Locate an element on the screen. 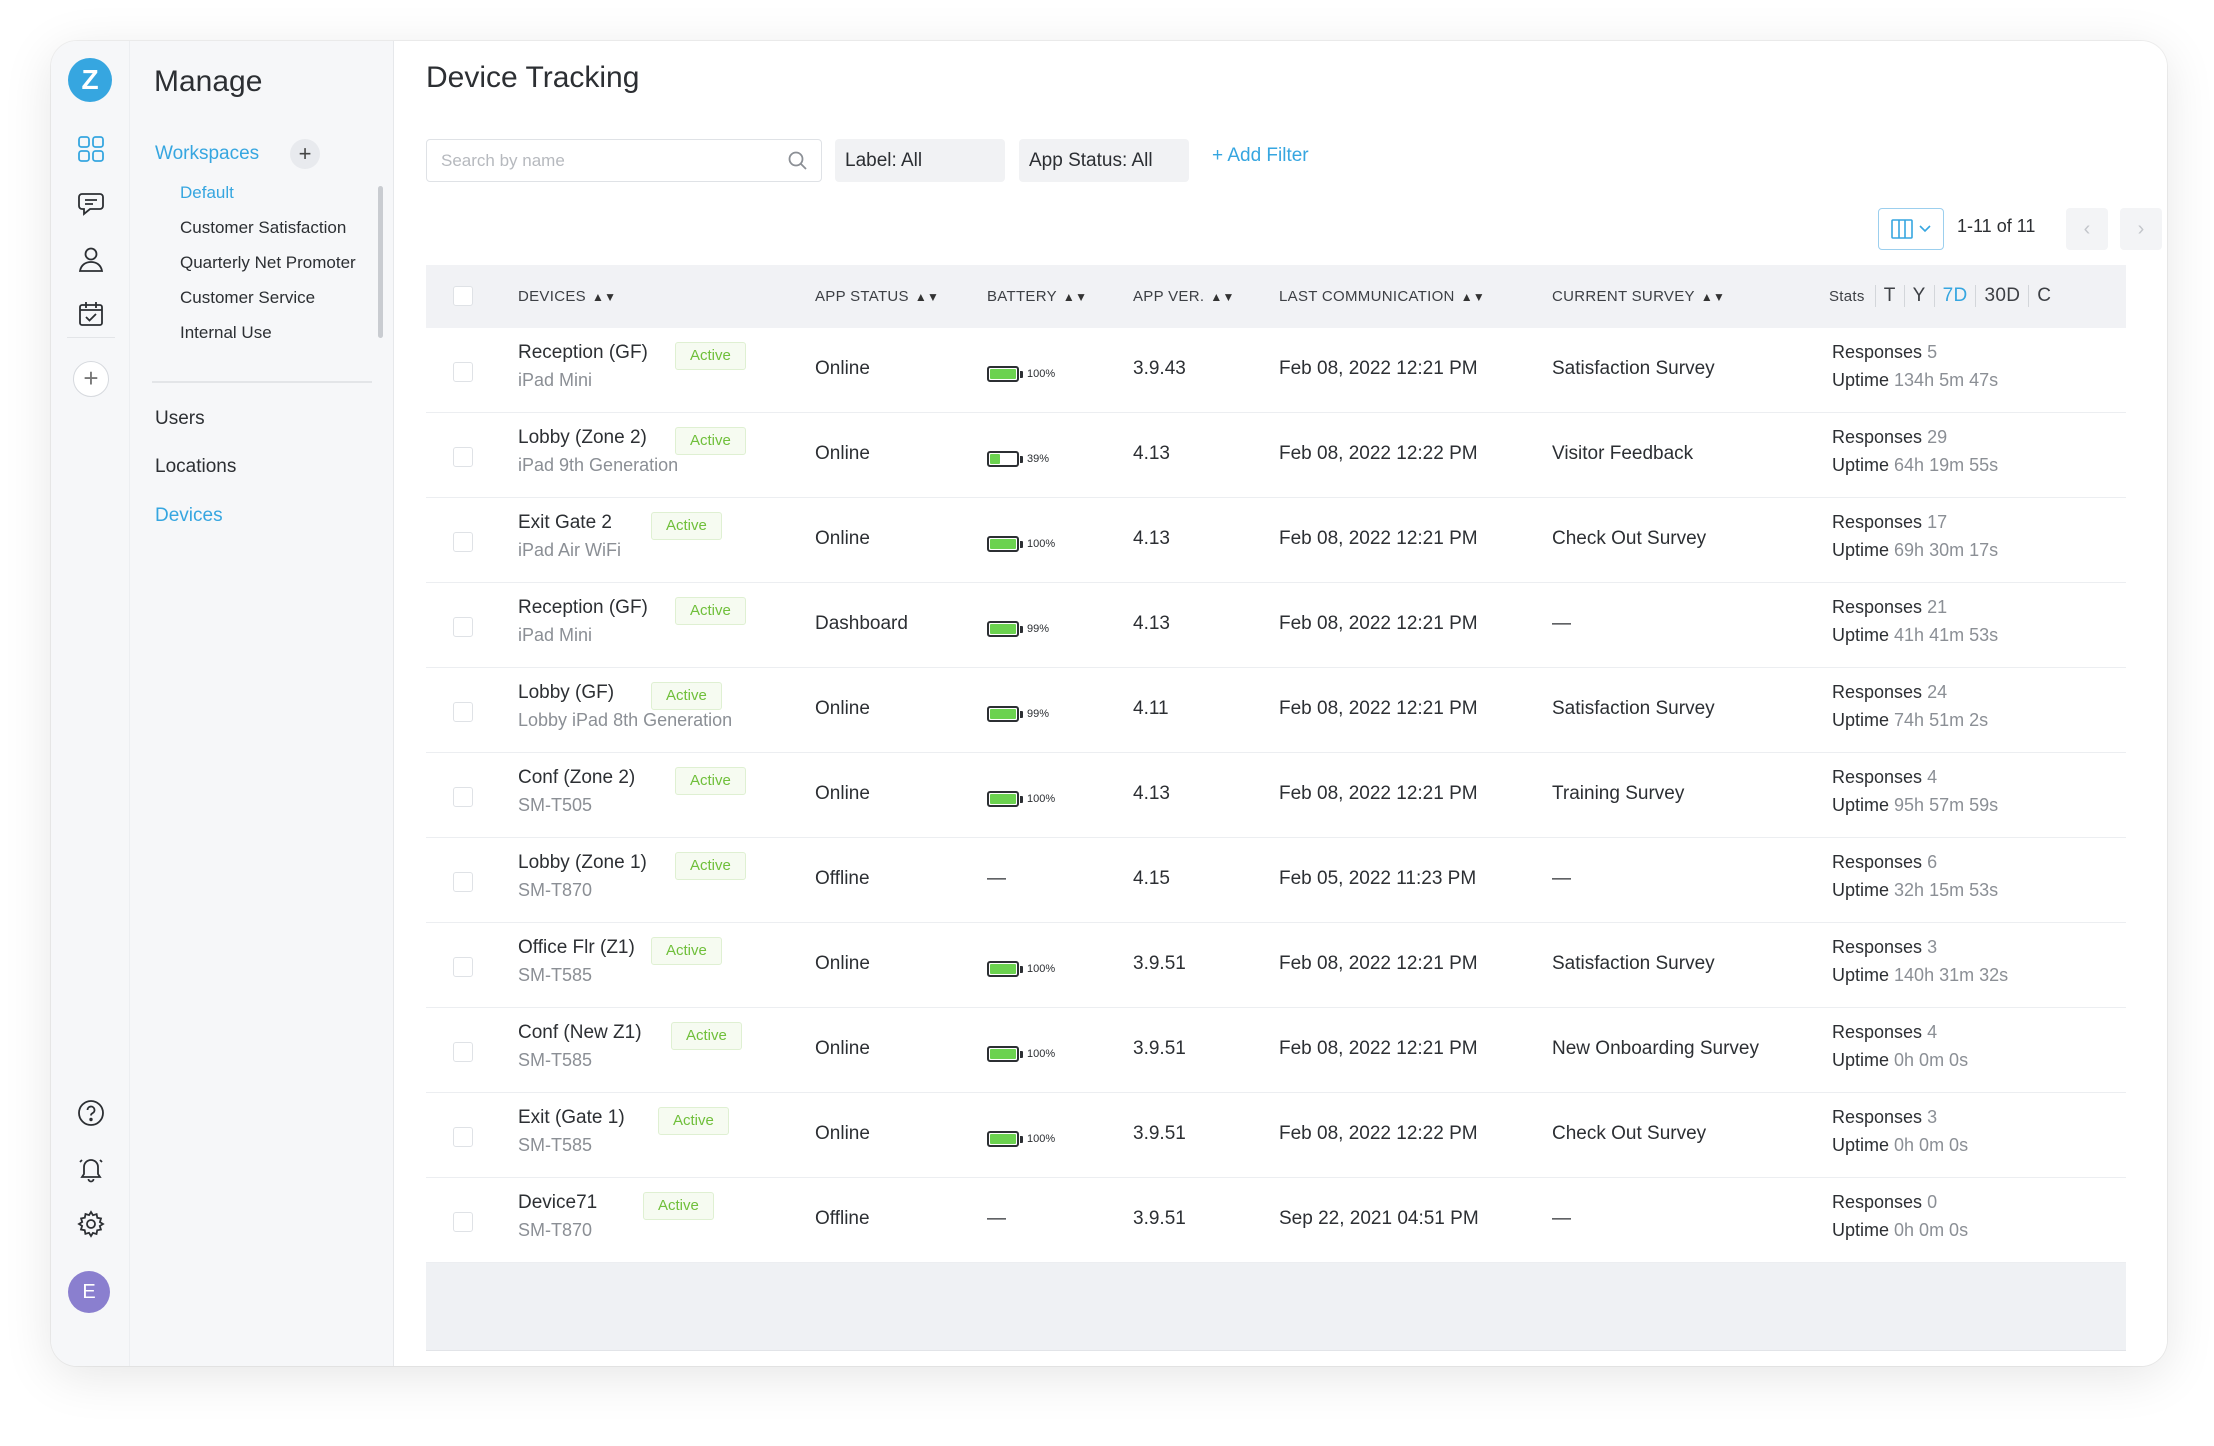 This screenshot has width=2214, height=1446. stats-tab-y: Y is located at coordinates (1918, 296).